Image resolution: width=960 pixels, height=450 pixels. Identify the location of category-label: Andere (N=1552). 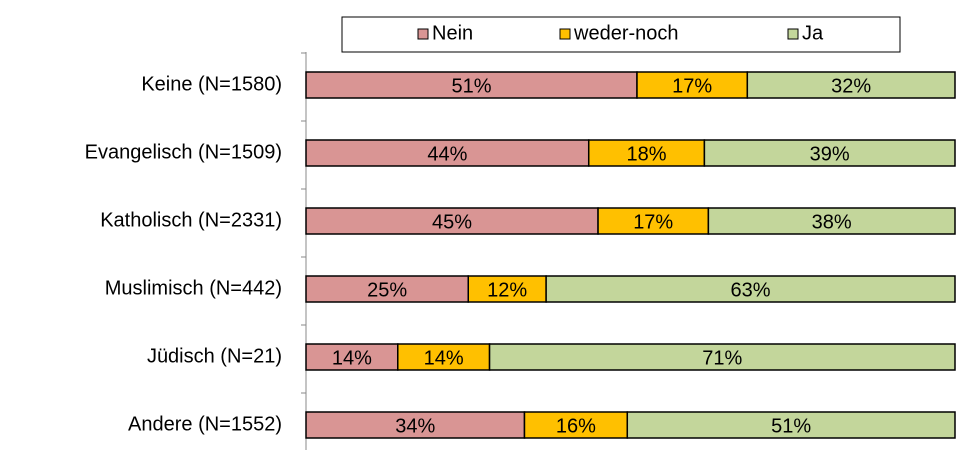
(205, 424).